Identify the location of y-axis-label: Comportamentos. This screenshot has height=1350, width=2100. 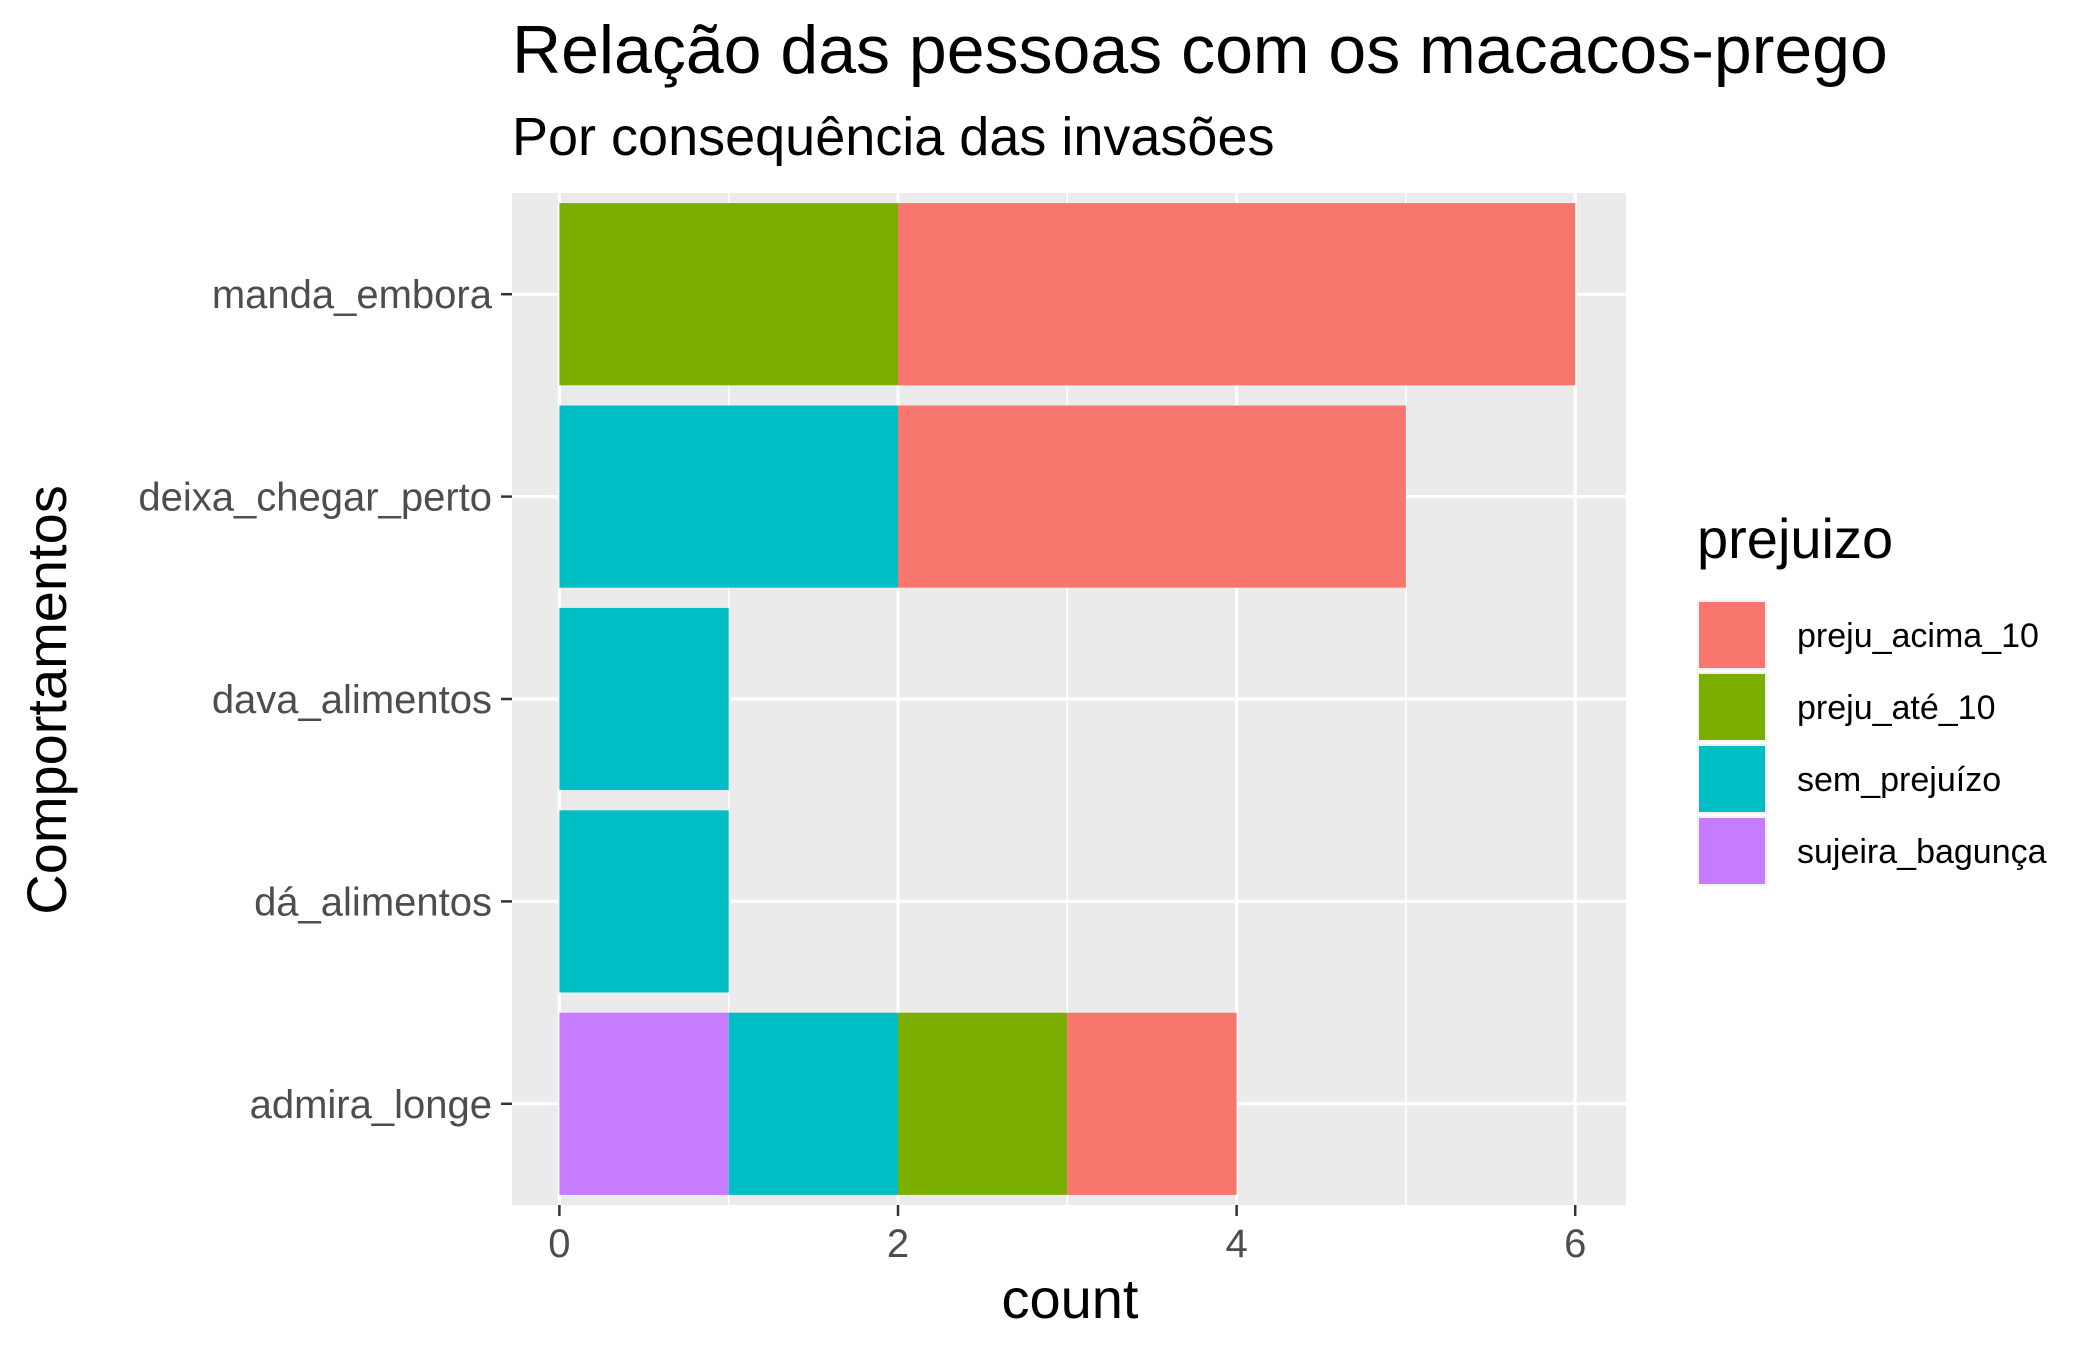
(46, 700).